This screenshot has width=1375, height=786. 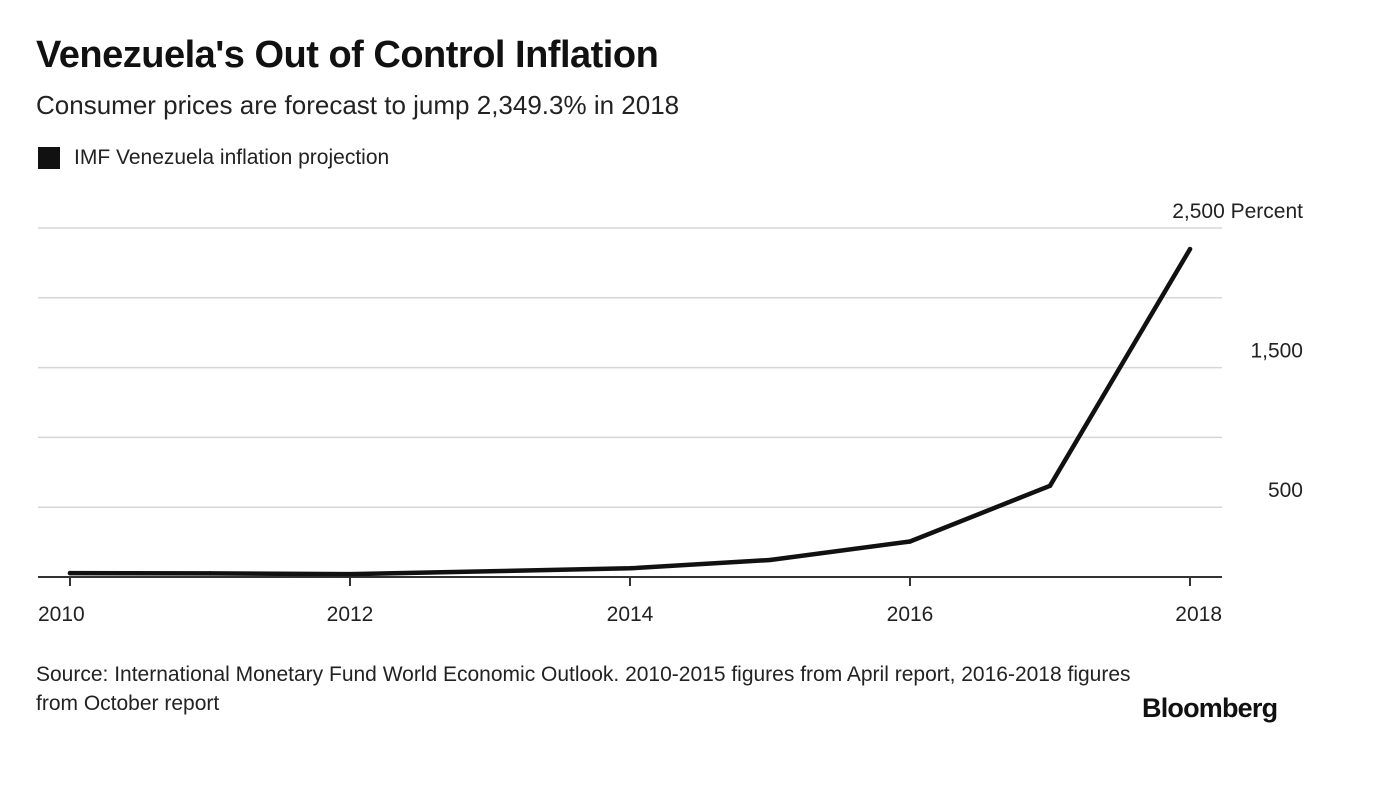 I want to click on data-point-2011, so click(x=210, y=573).